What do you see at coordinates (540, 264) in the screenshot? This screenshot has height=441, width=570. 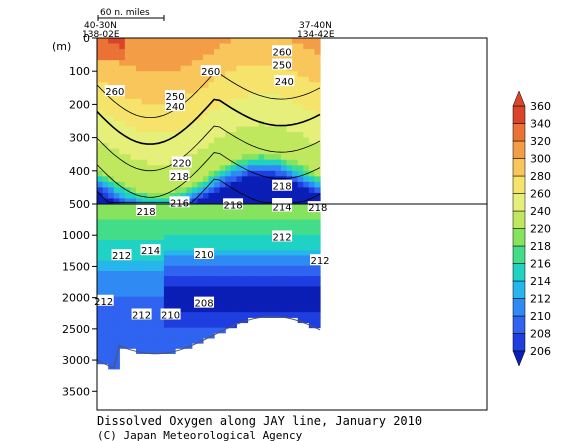 I see `colorbar-label: 216` at bounding box center [540, 264].